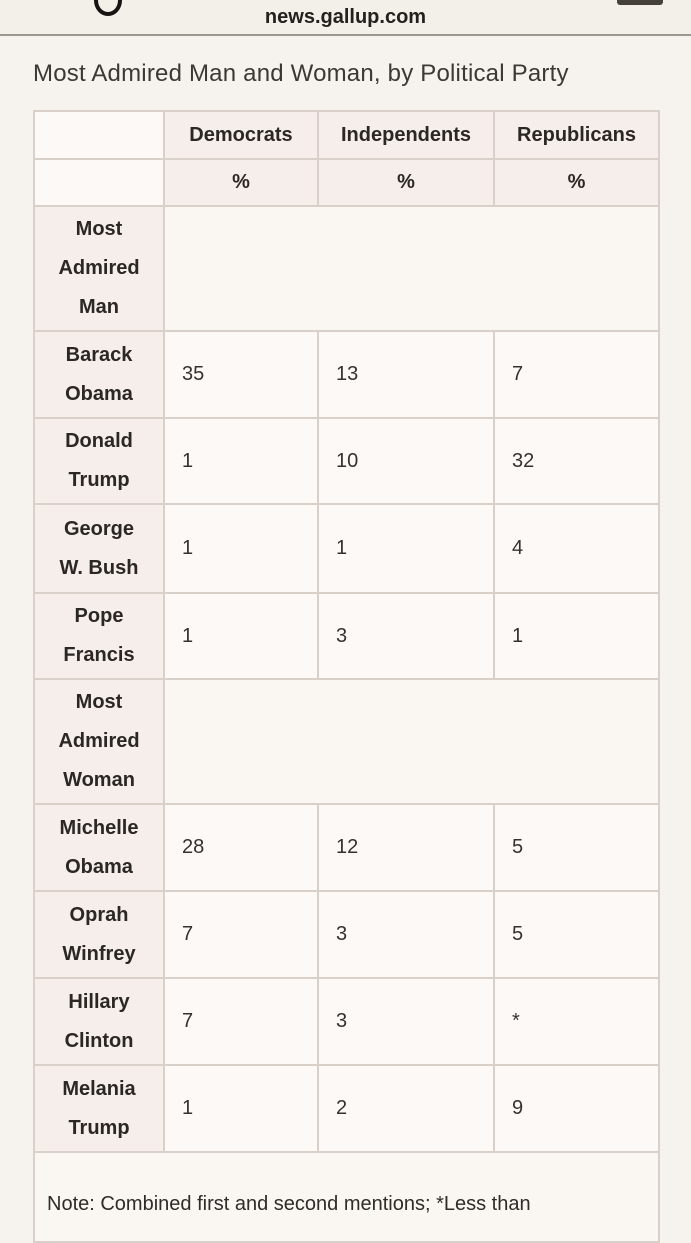 The width and height of the screenshot is (691, 1243). I want to click on section-label: Most Admired Man, so click(99, 268).